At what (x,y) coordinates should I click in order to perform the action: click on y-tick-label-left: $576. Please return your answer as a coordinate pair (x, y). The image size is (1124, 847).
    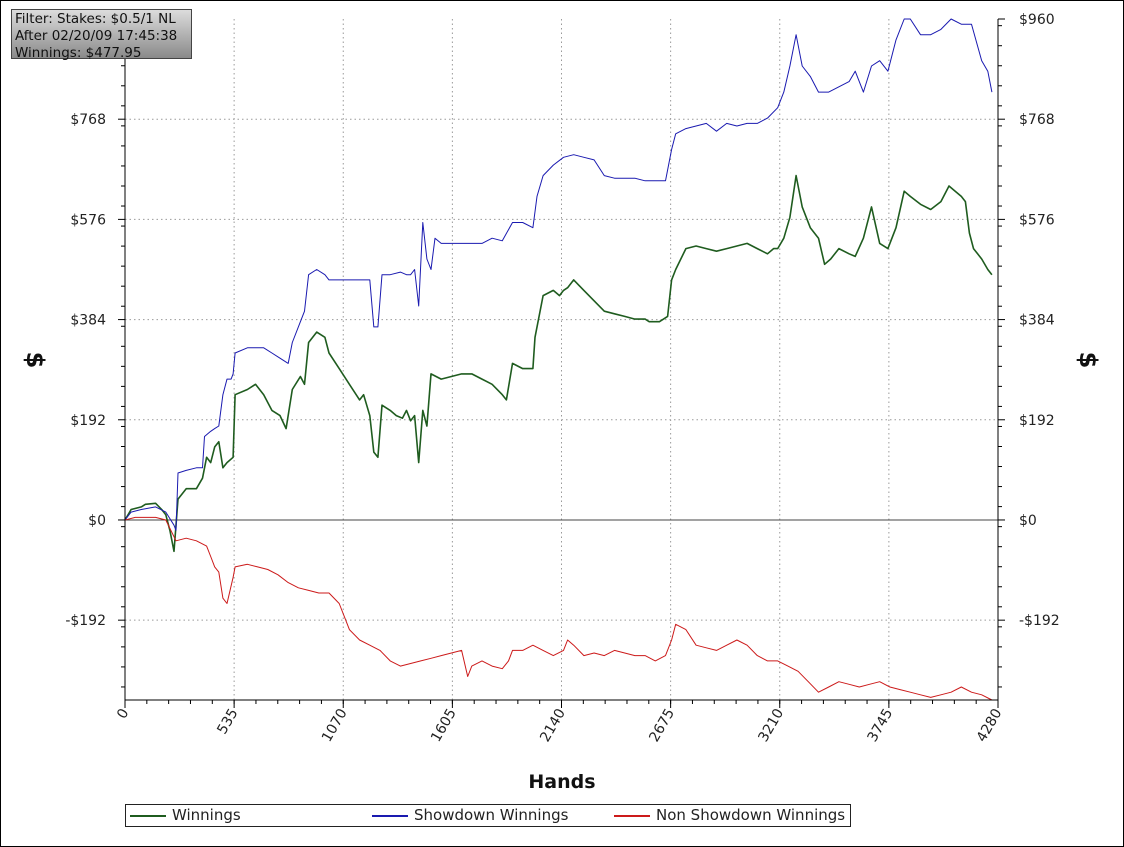
    Looking at the image, I should click on (88, 220).